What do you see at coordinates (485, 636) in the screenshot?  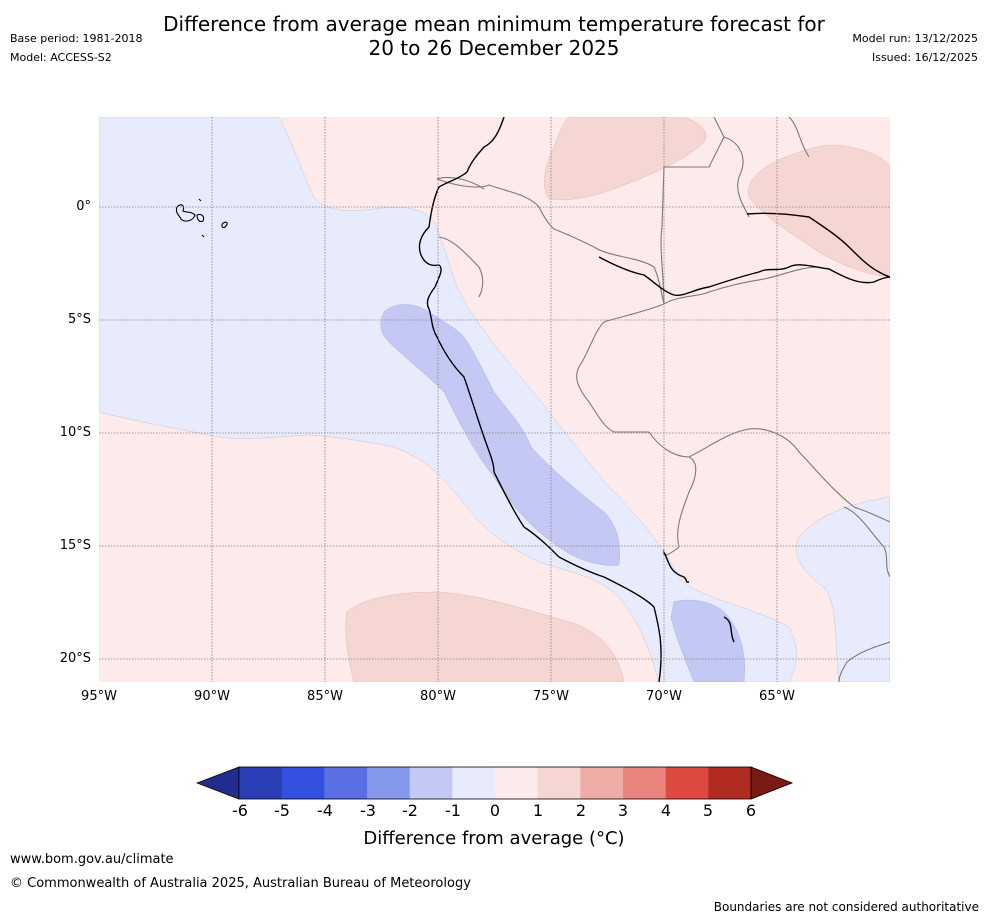 I see `anomaly-1-to-2-south` at bounding box center [485, 636].